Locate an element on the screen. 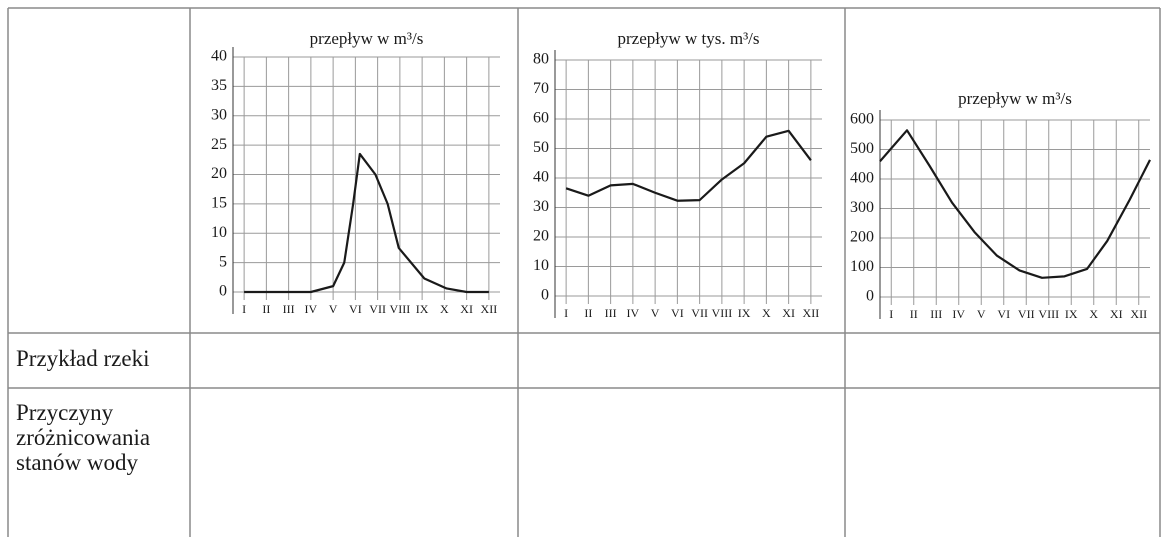 Image resolution: width=1166 pixels, height=537 pixels. y-tick-label: 200 is located at coordinates (862, 237).